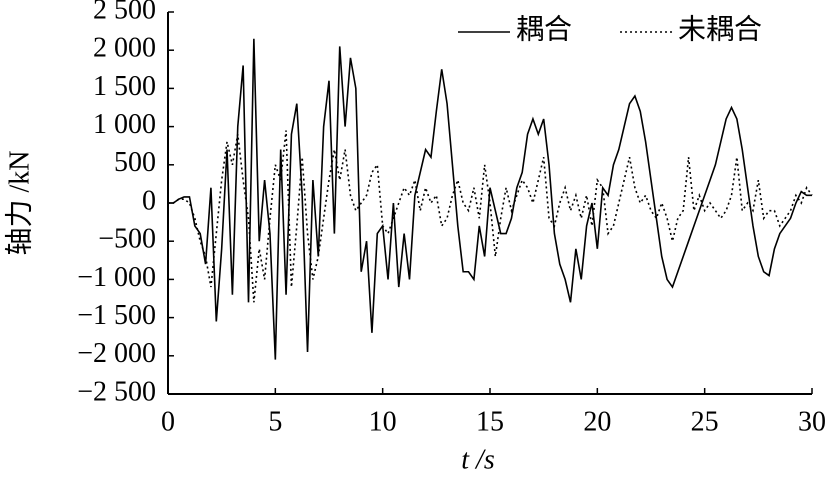  Describe the element at coordinates (149, 200) in the screenshot. I see `y-tick-label: 0` at that location.